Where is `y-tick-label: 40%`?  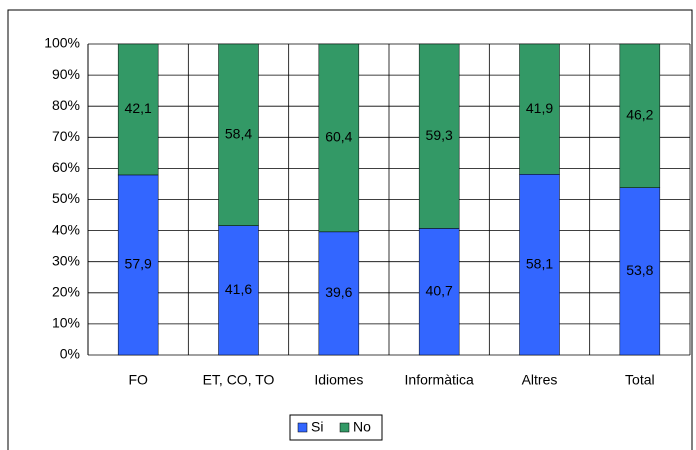 y-tick-label: 40% is located at coordinates (66, 229).